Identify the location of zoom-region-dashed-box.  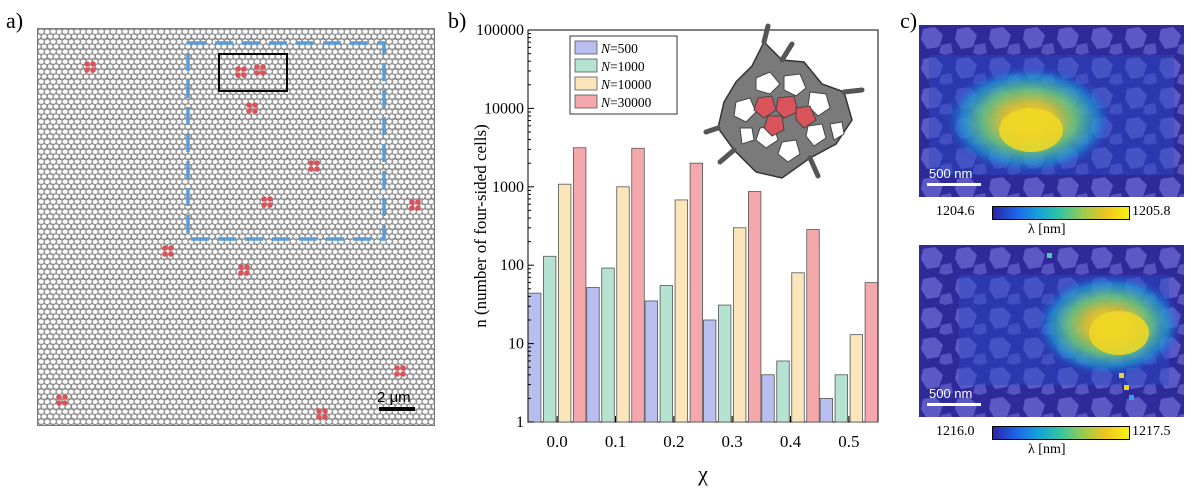
(286, 141).